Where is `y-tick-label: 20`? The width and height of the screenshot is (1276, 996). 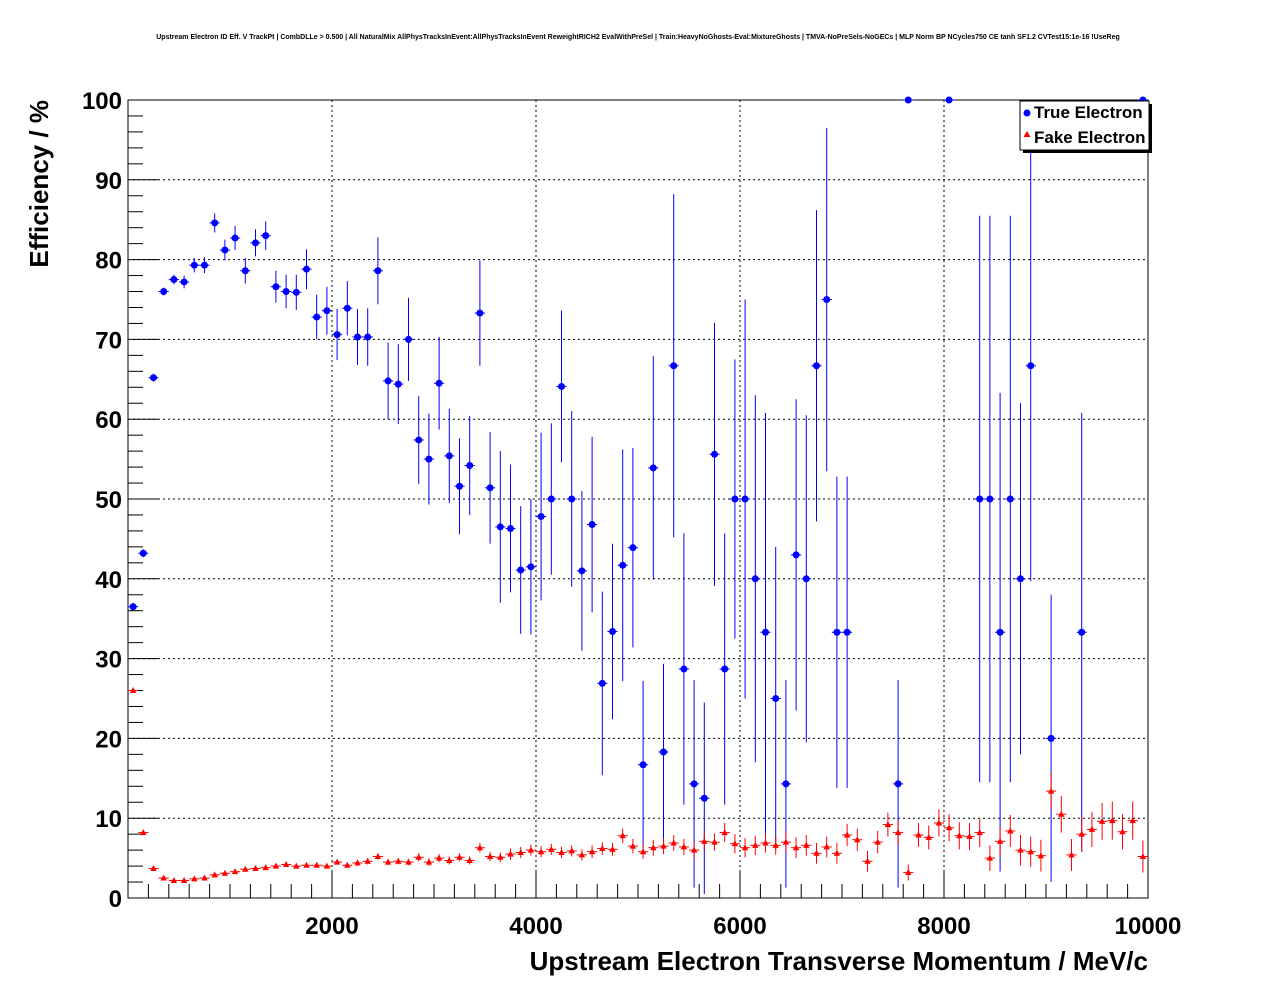 y-tick-label: 20 is located at coordinates (108, 739).